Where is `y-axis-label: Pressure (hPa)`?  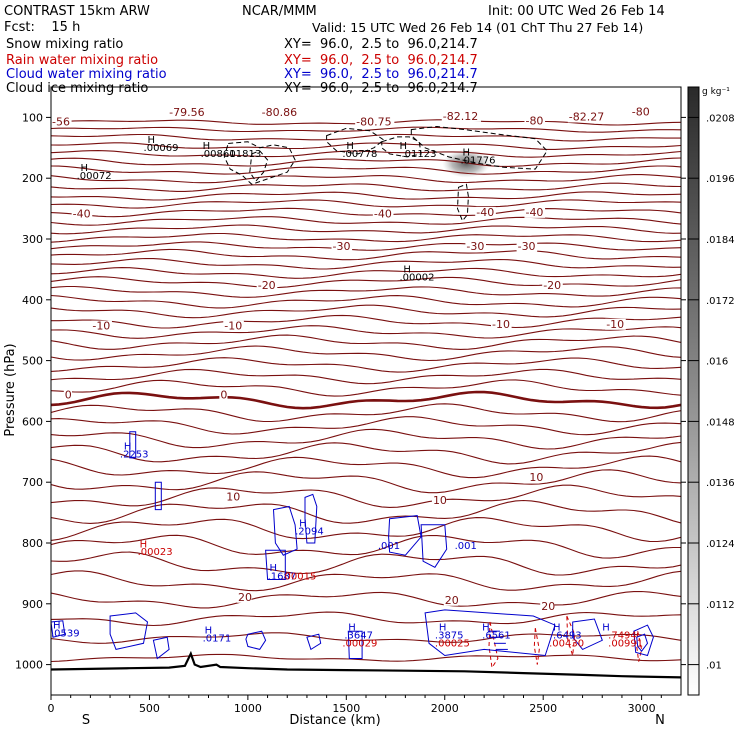 y-axis-label: Pressure (hPa) is located at coordinates (10, 389).